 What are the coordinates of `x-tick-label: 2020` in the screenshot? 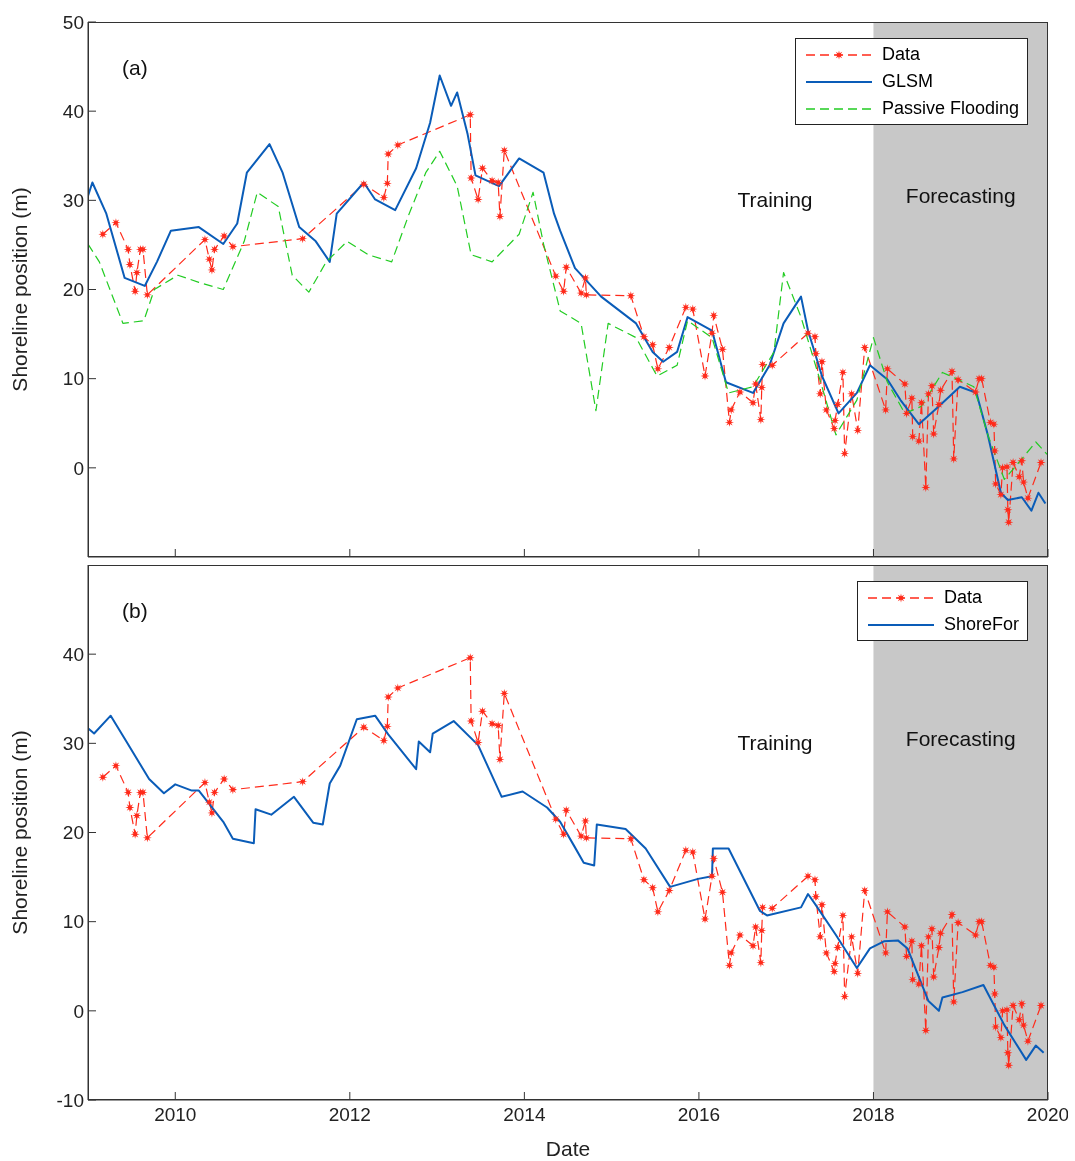 It's located at (1048, 1115).